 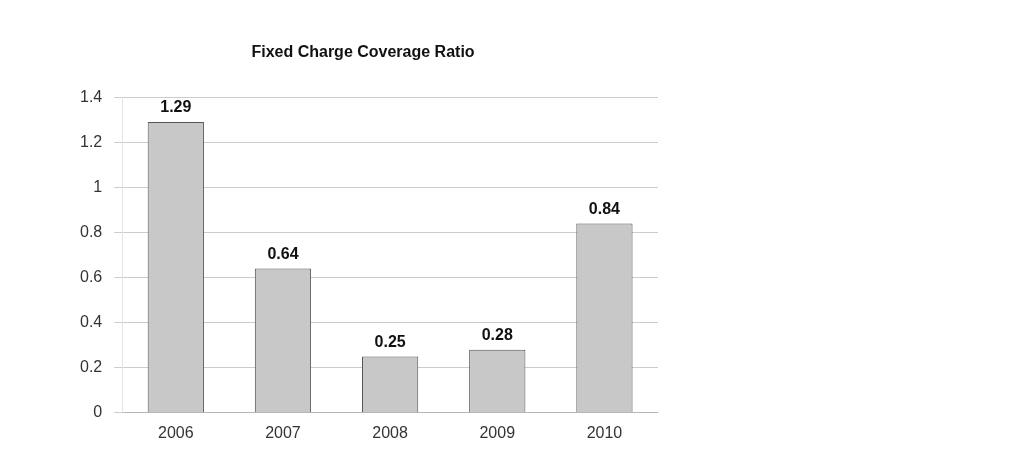 I want to click on y-tick-label: 0, so click(x=98, y=412).